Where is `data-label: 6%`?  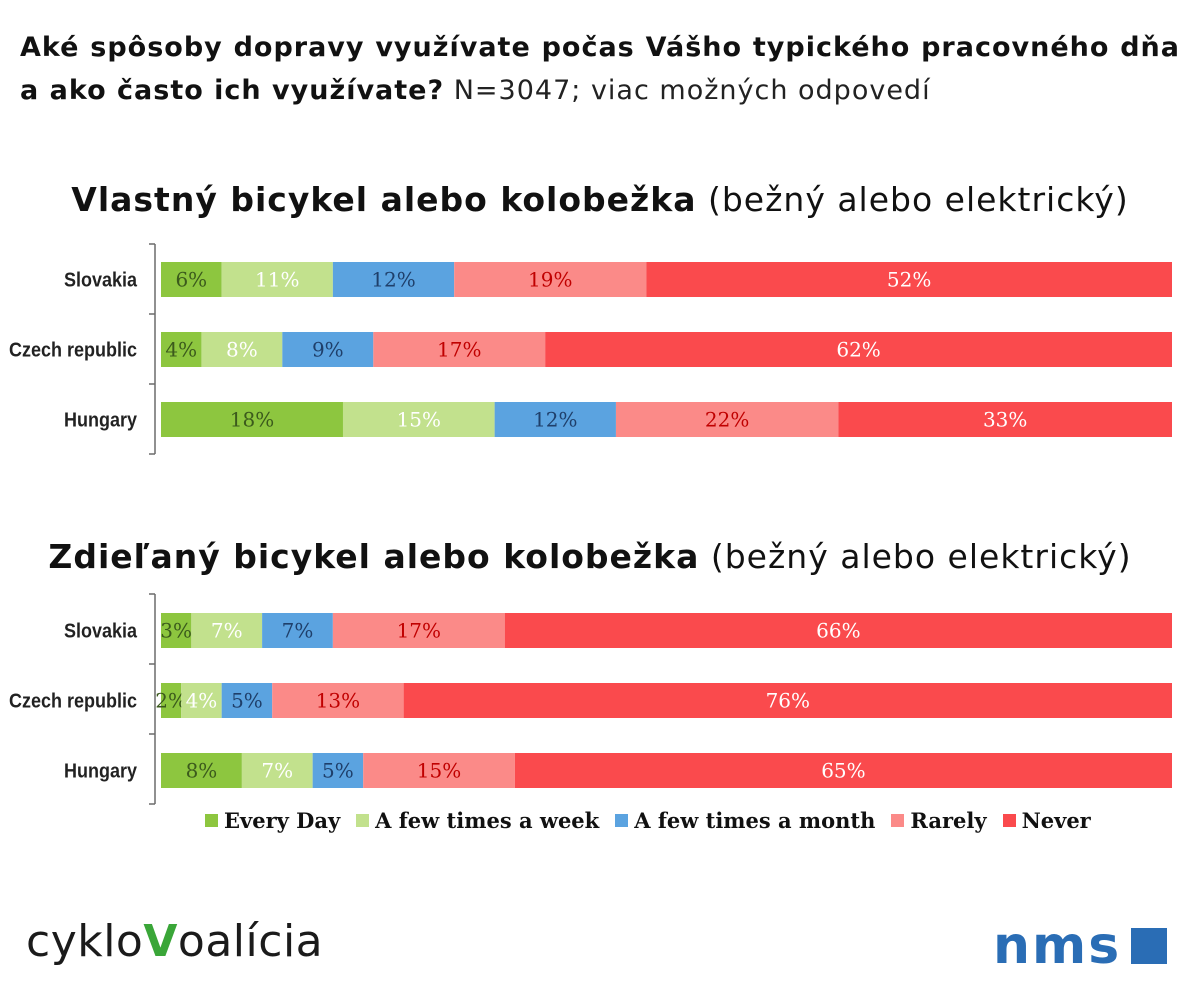 data-label: 6% is located at coordinates (191, 280).